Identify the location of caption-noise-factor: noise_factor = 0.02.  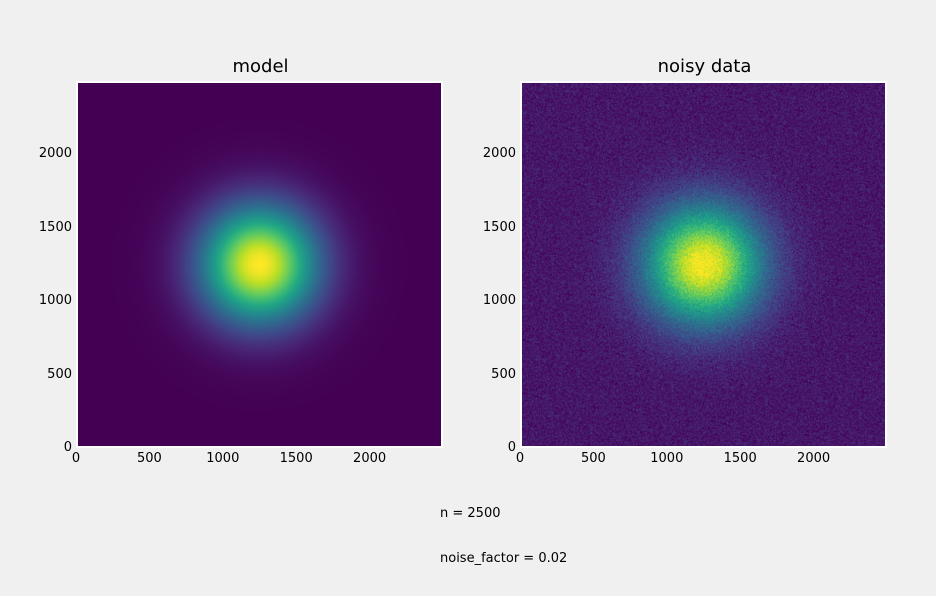
(504, 558).